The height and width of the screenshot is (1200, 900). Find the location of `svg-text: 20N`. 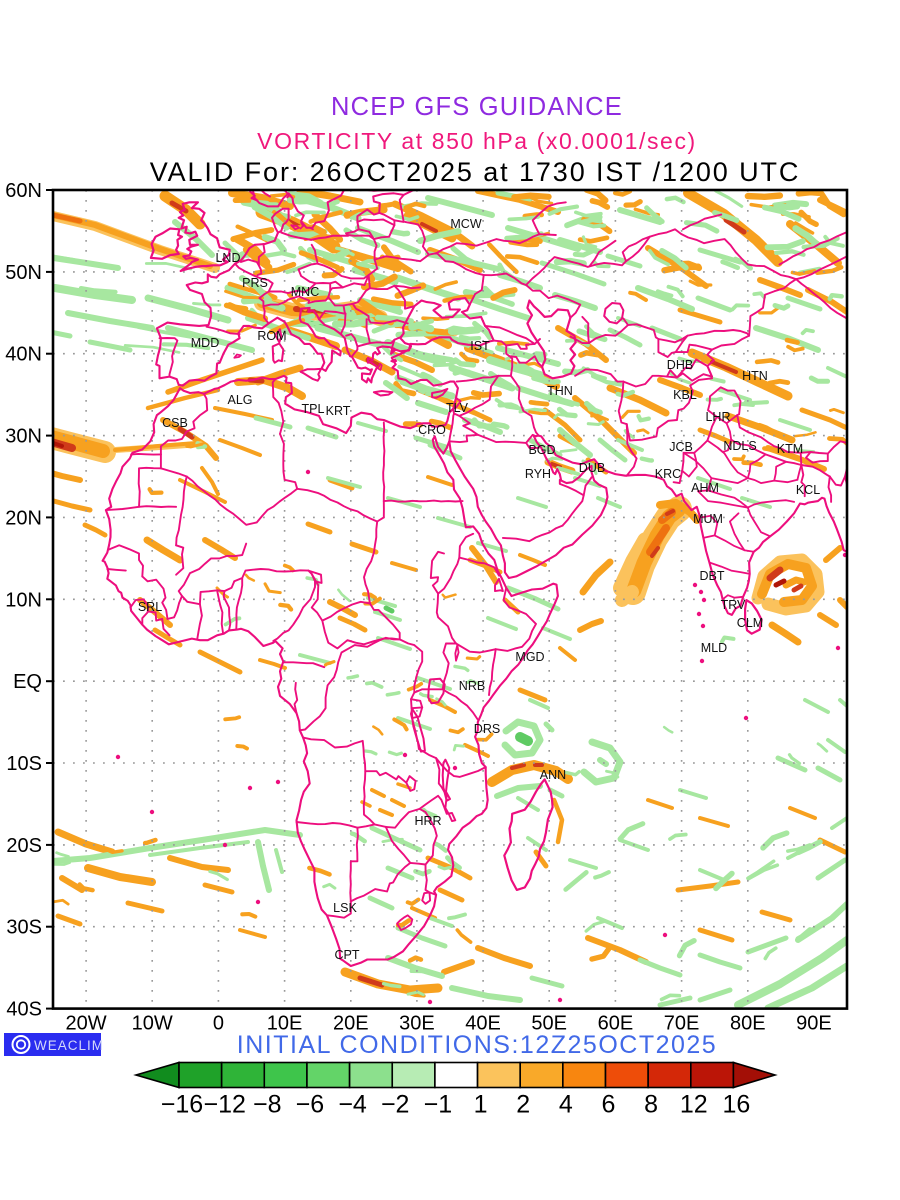

svg-text: 20N is located at coordinates (23, 518).